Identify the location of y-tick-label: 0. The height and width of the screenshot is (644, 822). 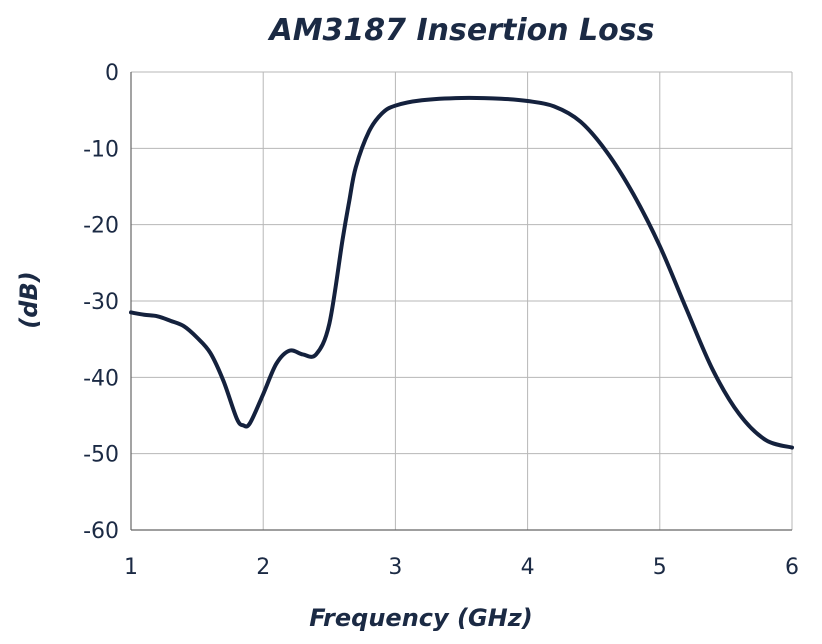
(112, 73).